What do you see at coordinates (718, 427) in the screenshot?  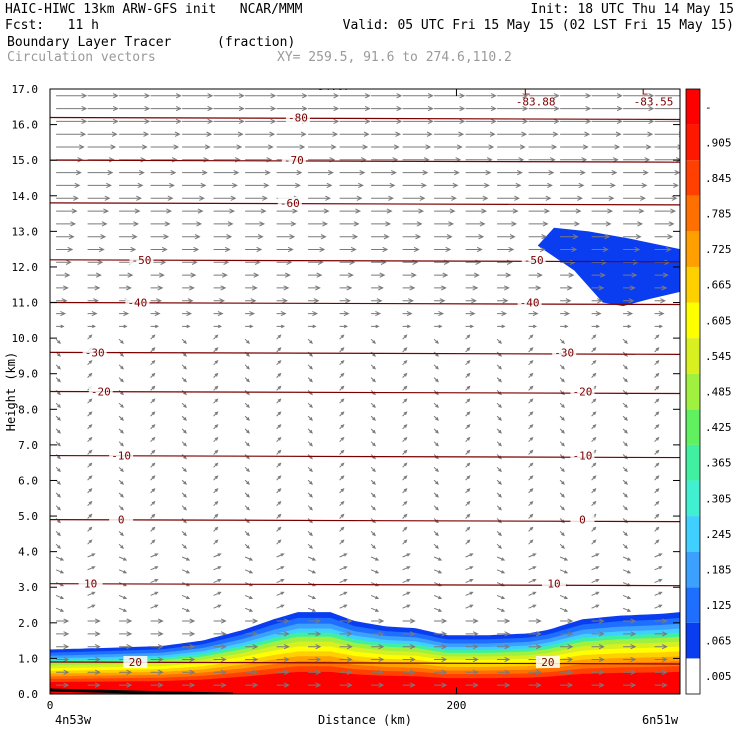 I see `colorbar-label: .425` at bounding box center [718, 427].